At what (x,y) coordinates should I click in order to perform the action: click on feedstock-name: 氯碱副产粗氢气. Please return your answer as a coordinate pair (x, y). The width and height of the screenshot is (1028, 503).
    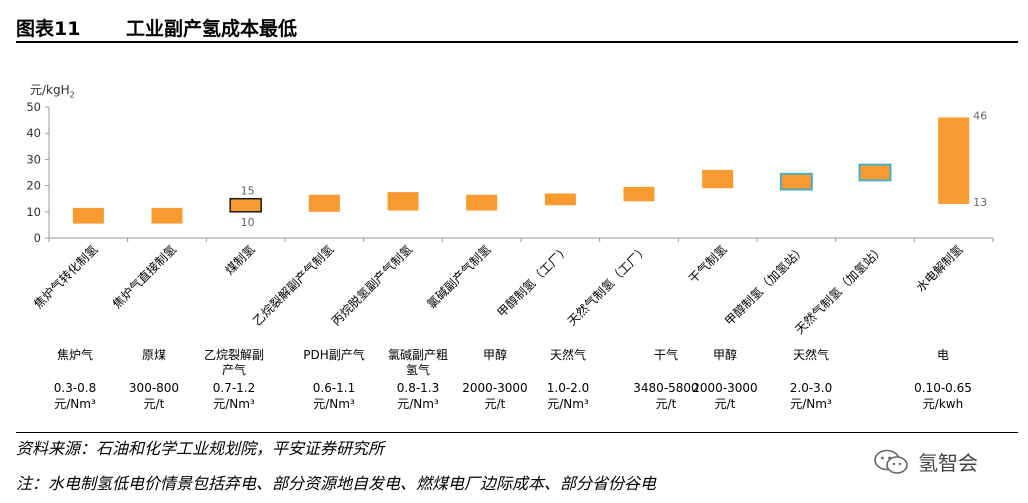
    Looking at the image, I should click on (417, 362).